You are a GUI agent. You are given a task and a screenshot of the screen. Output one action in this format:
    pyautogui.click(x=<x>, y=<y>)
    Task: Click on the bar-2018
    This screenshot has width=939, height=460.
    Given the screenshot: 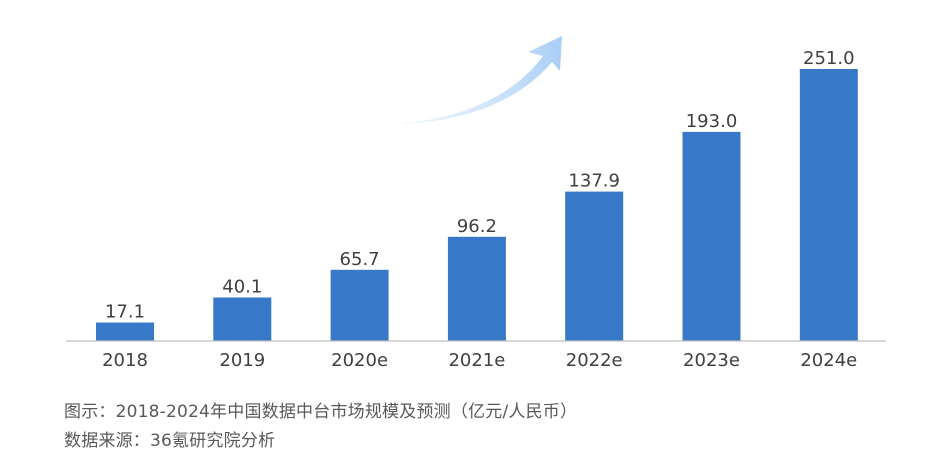 What is the action you would take?
    pyautogui.click(x=125, y=331)
    